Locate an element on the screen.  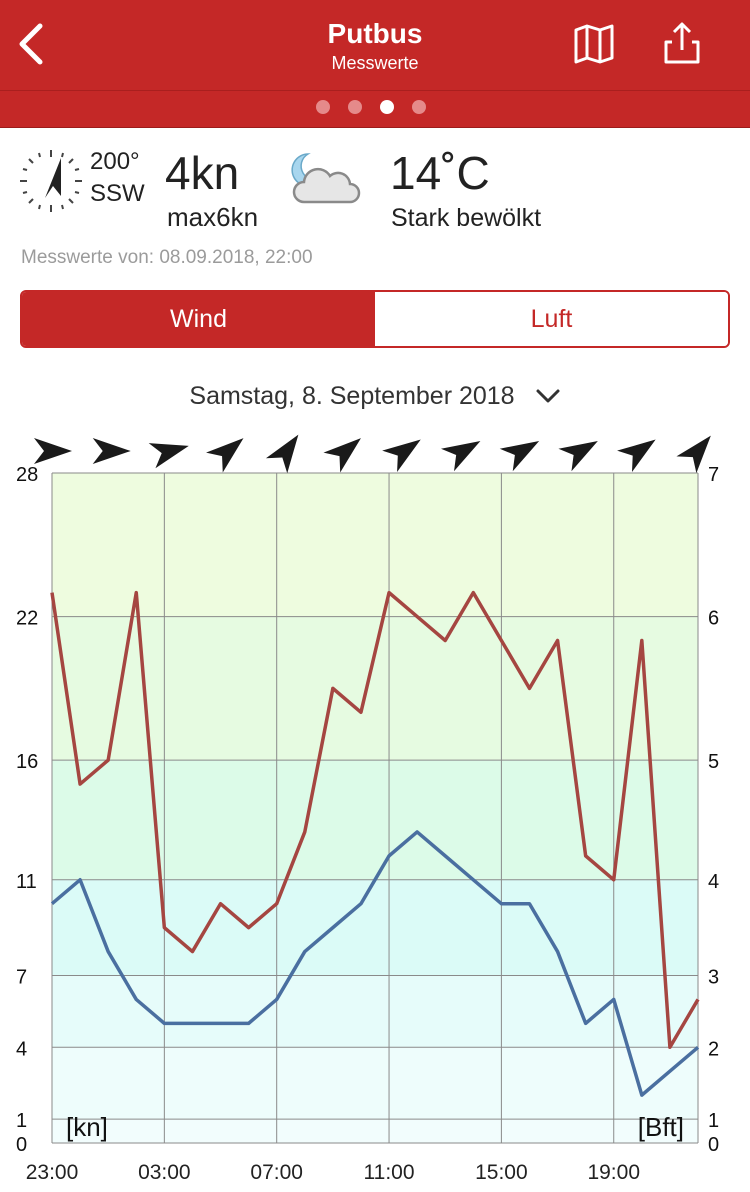
y-tick-label-right: 5 is located at coordinates (713, 762).